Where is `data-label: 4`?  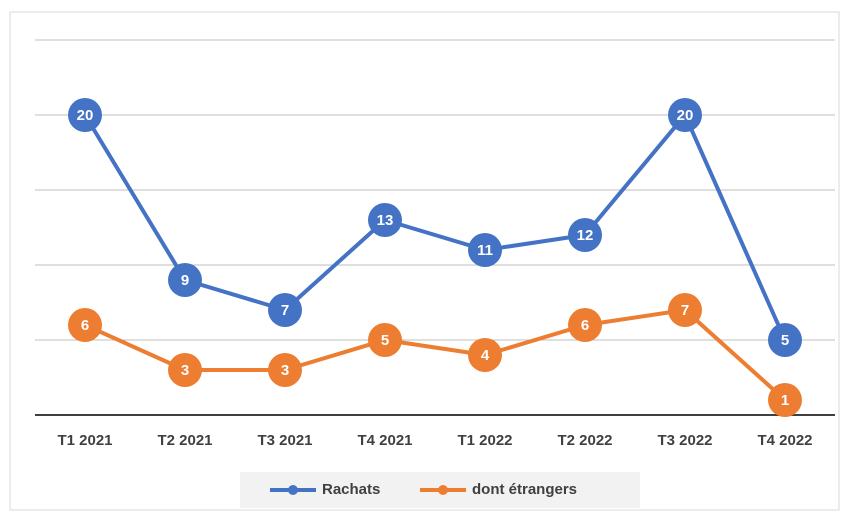 data-label: 4 is located at coordinates (485, 355).